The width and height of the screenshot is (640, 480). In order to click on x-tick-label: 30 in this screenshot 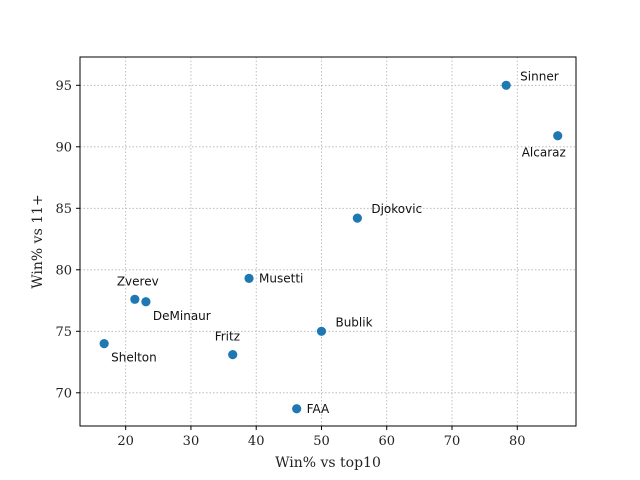, I will do `click(191, 441)`.